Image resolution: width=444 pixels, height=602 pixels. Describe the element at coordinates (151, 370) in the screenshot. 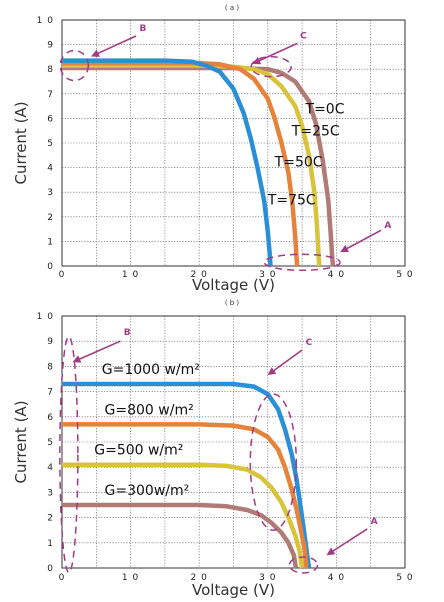

I see `series-label: G=1000 w/m²` at that location.